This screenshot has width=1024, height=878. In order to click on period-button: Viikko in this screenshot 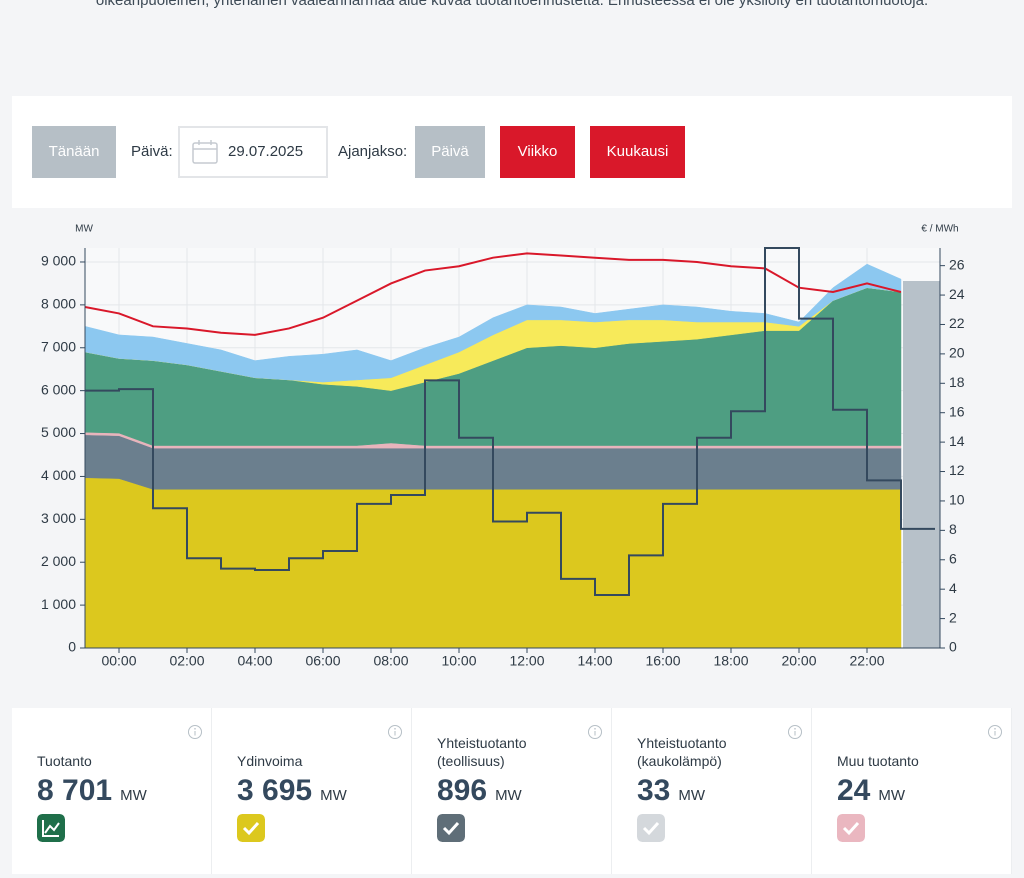, I will do `click(537, 152)`.